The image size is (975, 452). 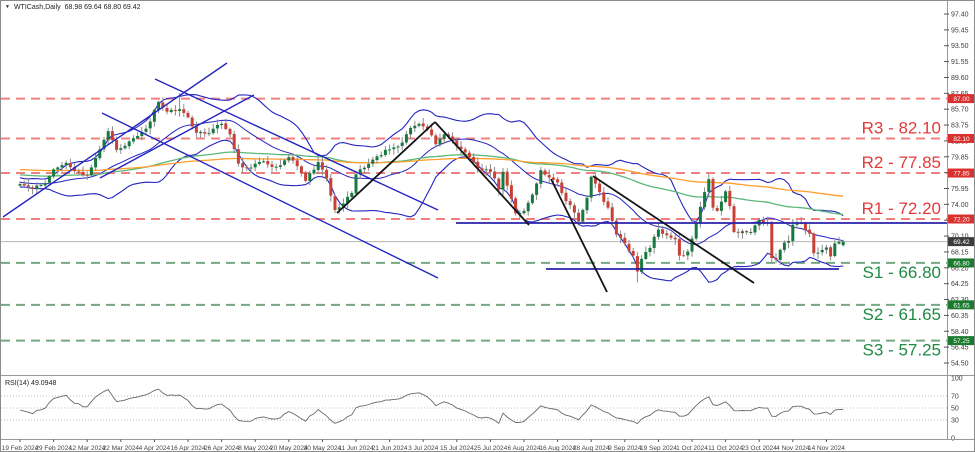 What do you see at coordinates (960, 332) in the screenshot?
I see `price-tick-label: 58.40` at bounding box center [960, 332].